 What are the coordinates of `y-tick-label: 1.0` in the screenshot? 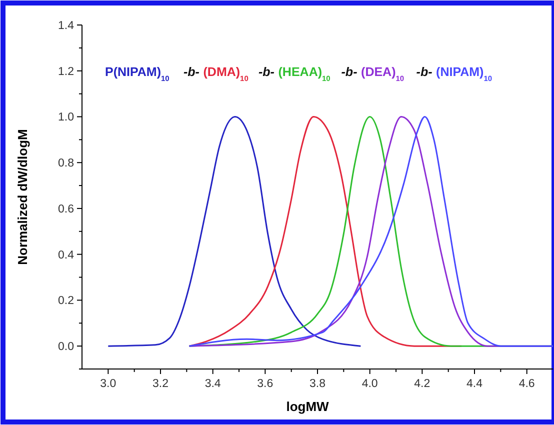 It's located at (66, 118).